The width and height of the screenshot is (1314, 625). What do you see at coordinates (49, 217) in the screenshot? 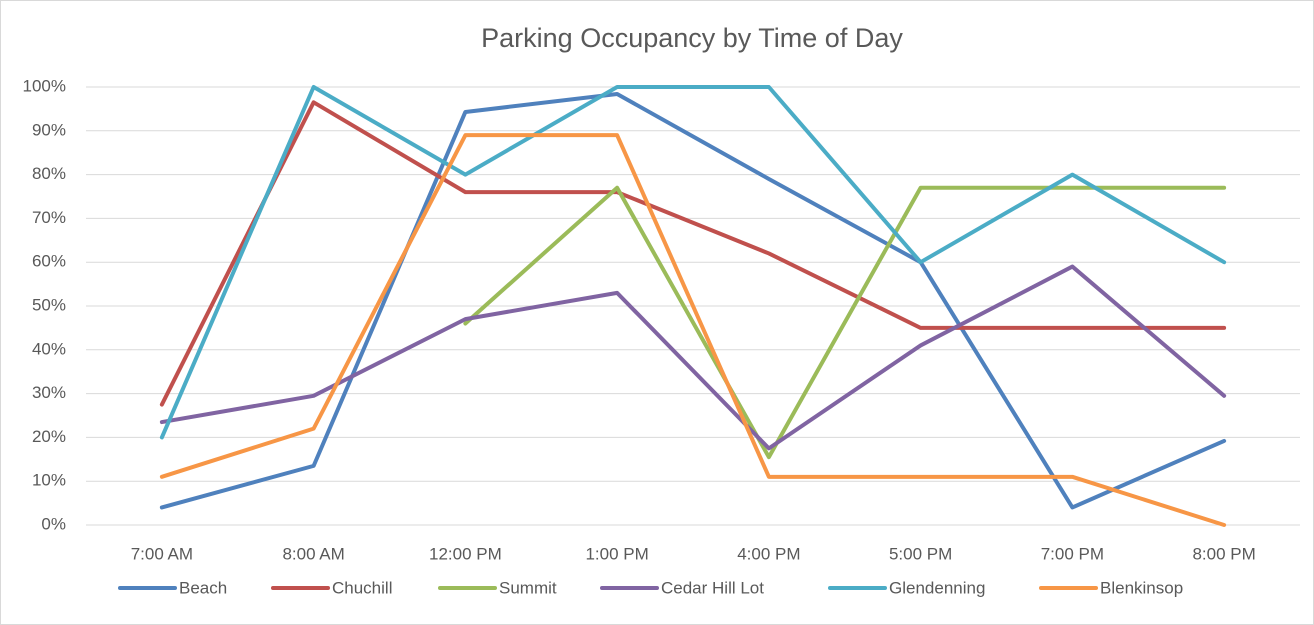
I see `y-tick-label: 70%` at bounding box center [49, 217].